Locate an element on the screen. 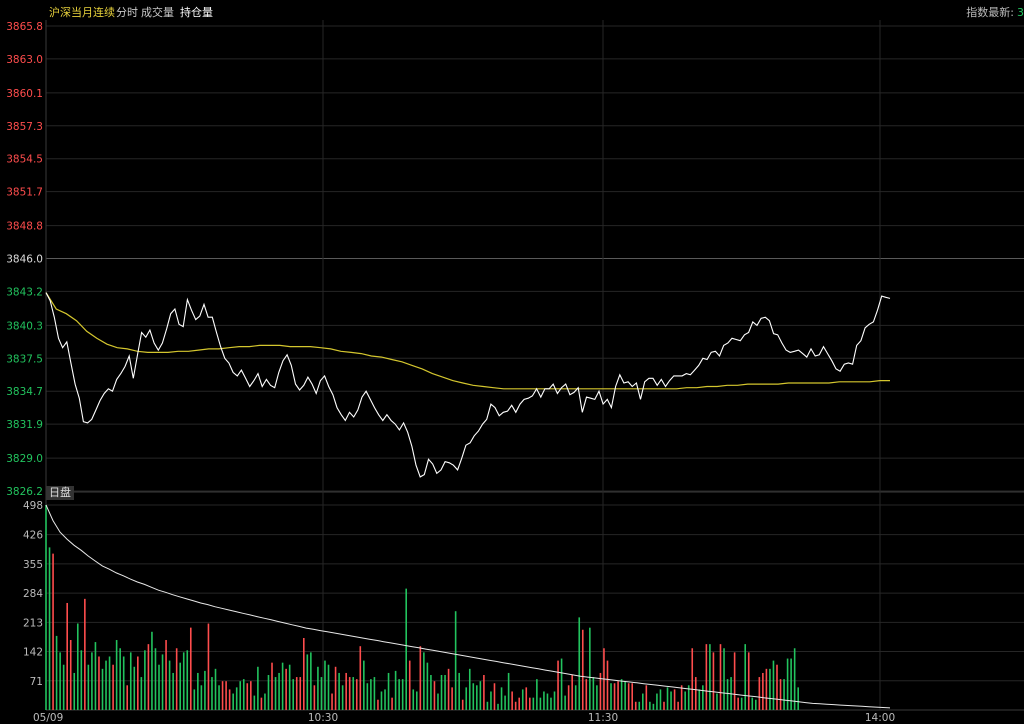 The width and height of the screenshot is (1024, 724). time-tick-label: 14:00 is located at coordinates (880, 718).